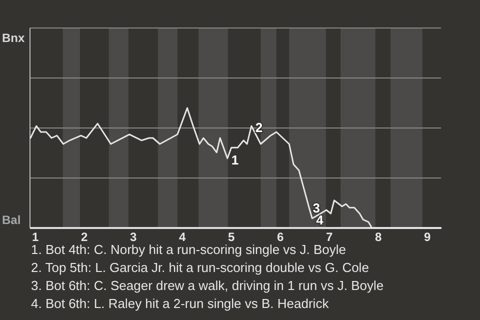 Image resolution: width=480 pixels, height=320 pixels. What do you see at coordinates (200, 267) in the screenshot?
I see `text: 2. Top 5th: L. Garcia Jr. hit a run-scoring double vs G. Cole` at bounding box center [200, 267].